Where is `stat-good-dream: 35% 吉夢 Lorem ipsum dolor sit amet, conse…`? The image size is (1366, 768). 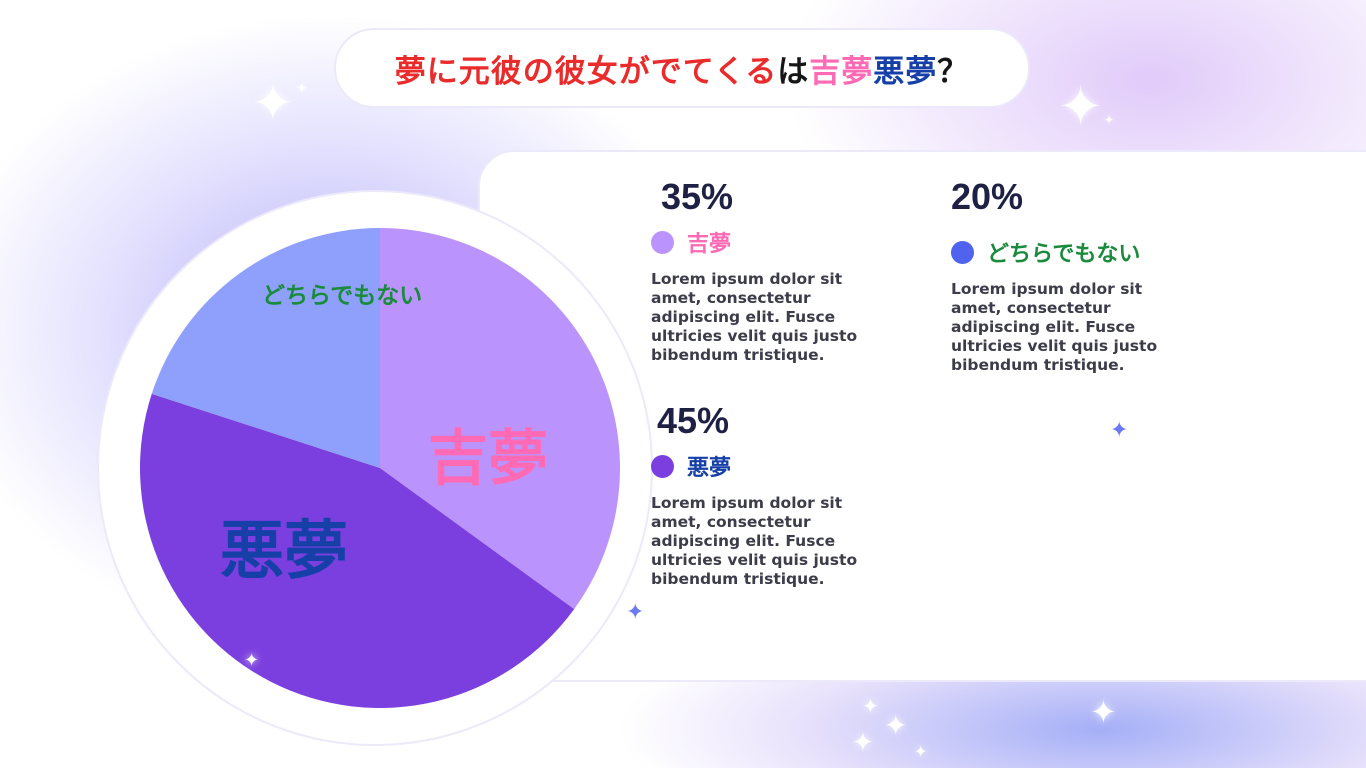 stat-good-dream: 35% 吉夢 Lorem ipsum dolor sit amet, conse… is located at coordinates (771, 270).